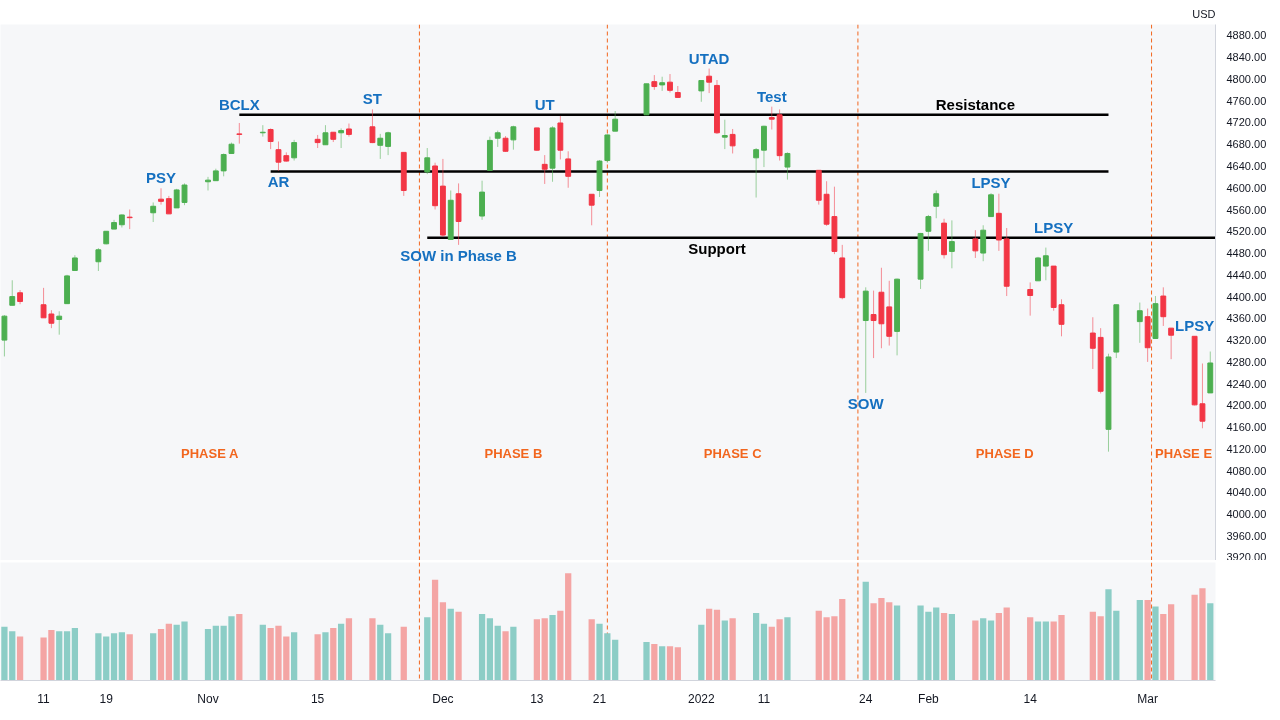  Describe the element at coordinates (733, 453) in the screenshot. I see `annotation: PHASE C` at that location.